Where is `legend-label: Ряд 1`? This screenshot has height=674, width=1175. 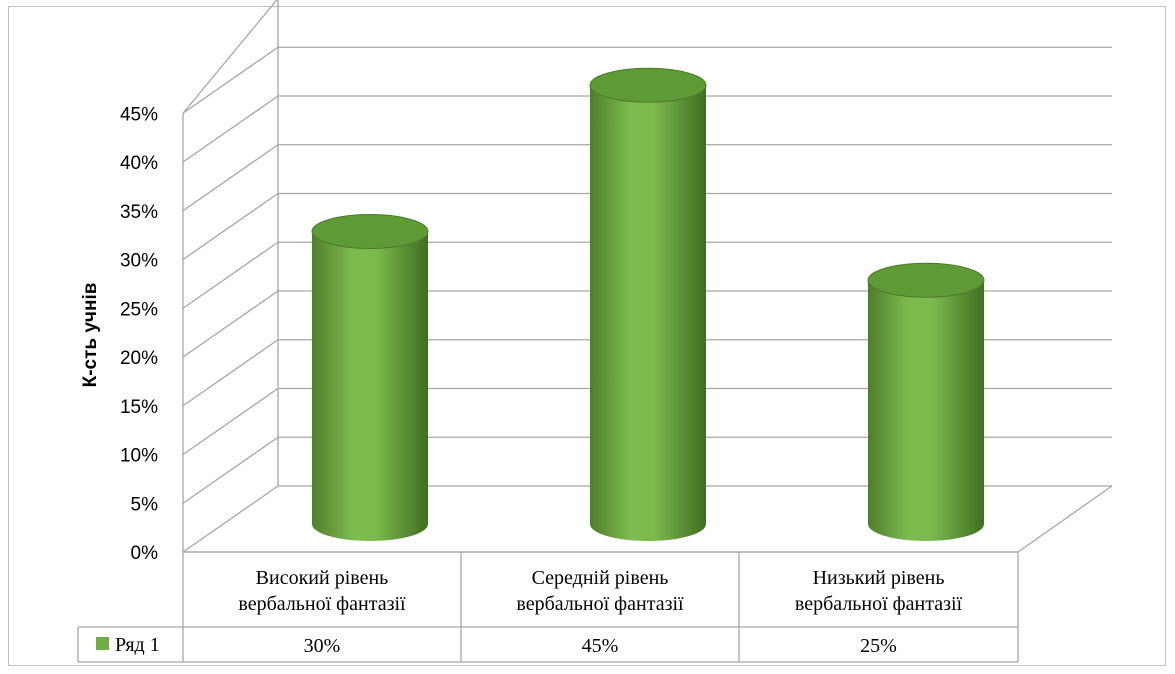
legend-label: Ряд 1 is located at coordinates (137, 645).